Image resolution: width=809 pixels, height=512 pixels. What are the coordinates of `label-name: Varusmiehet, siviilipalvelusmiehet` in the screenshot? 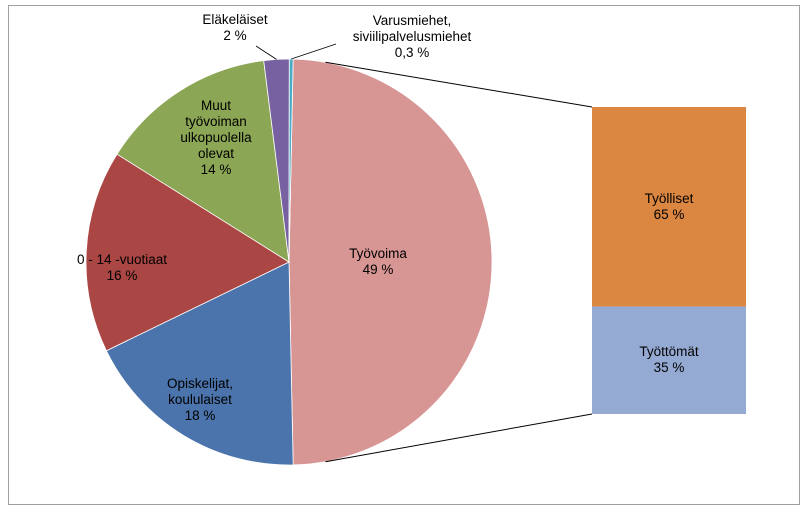 It's located at (412, 28).